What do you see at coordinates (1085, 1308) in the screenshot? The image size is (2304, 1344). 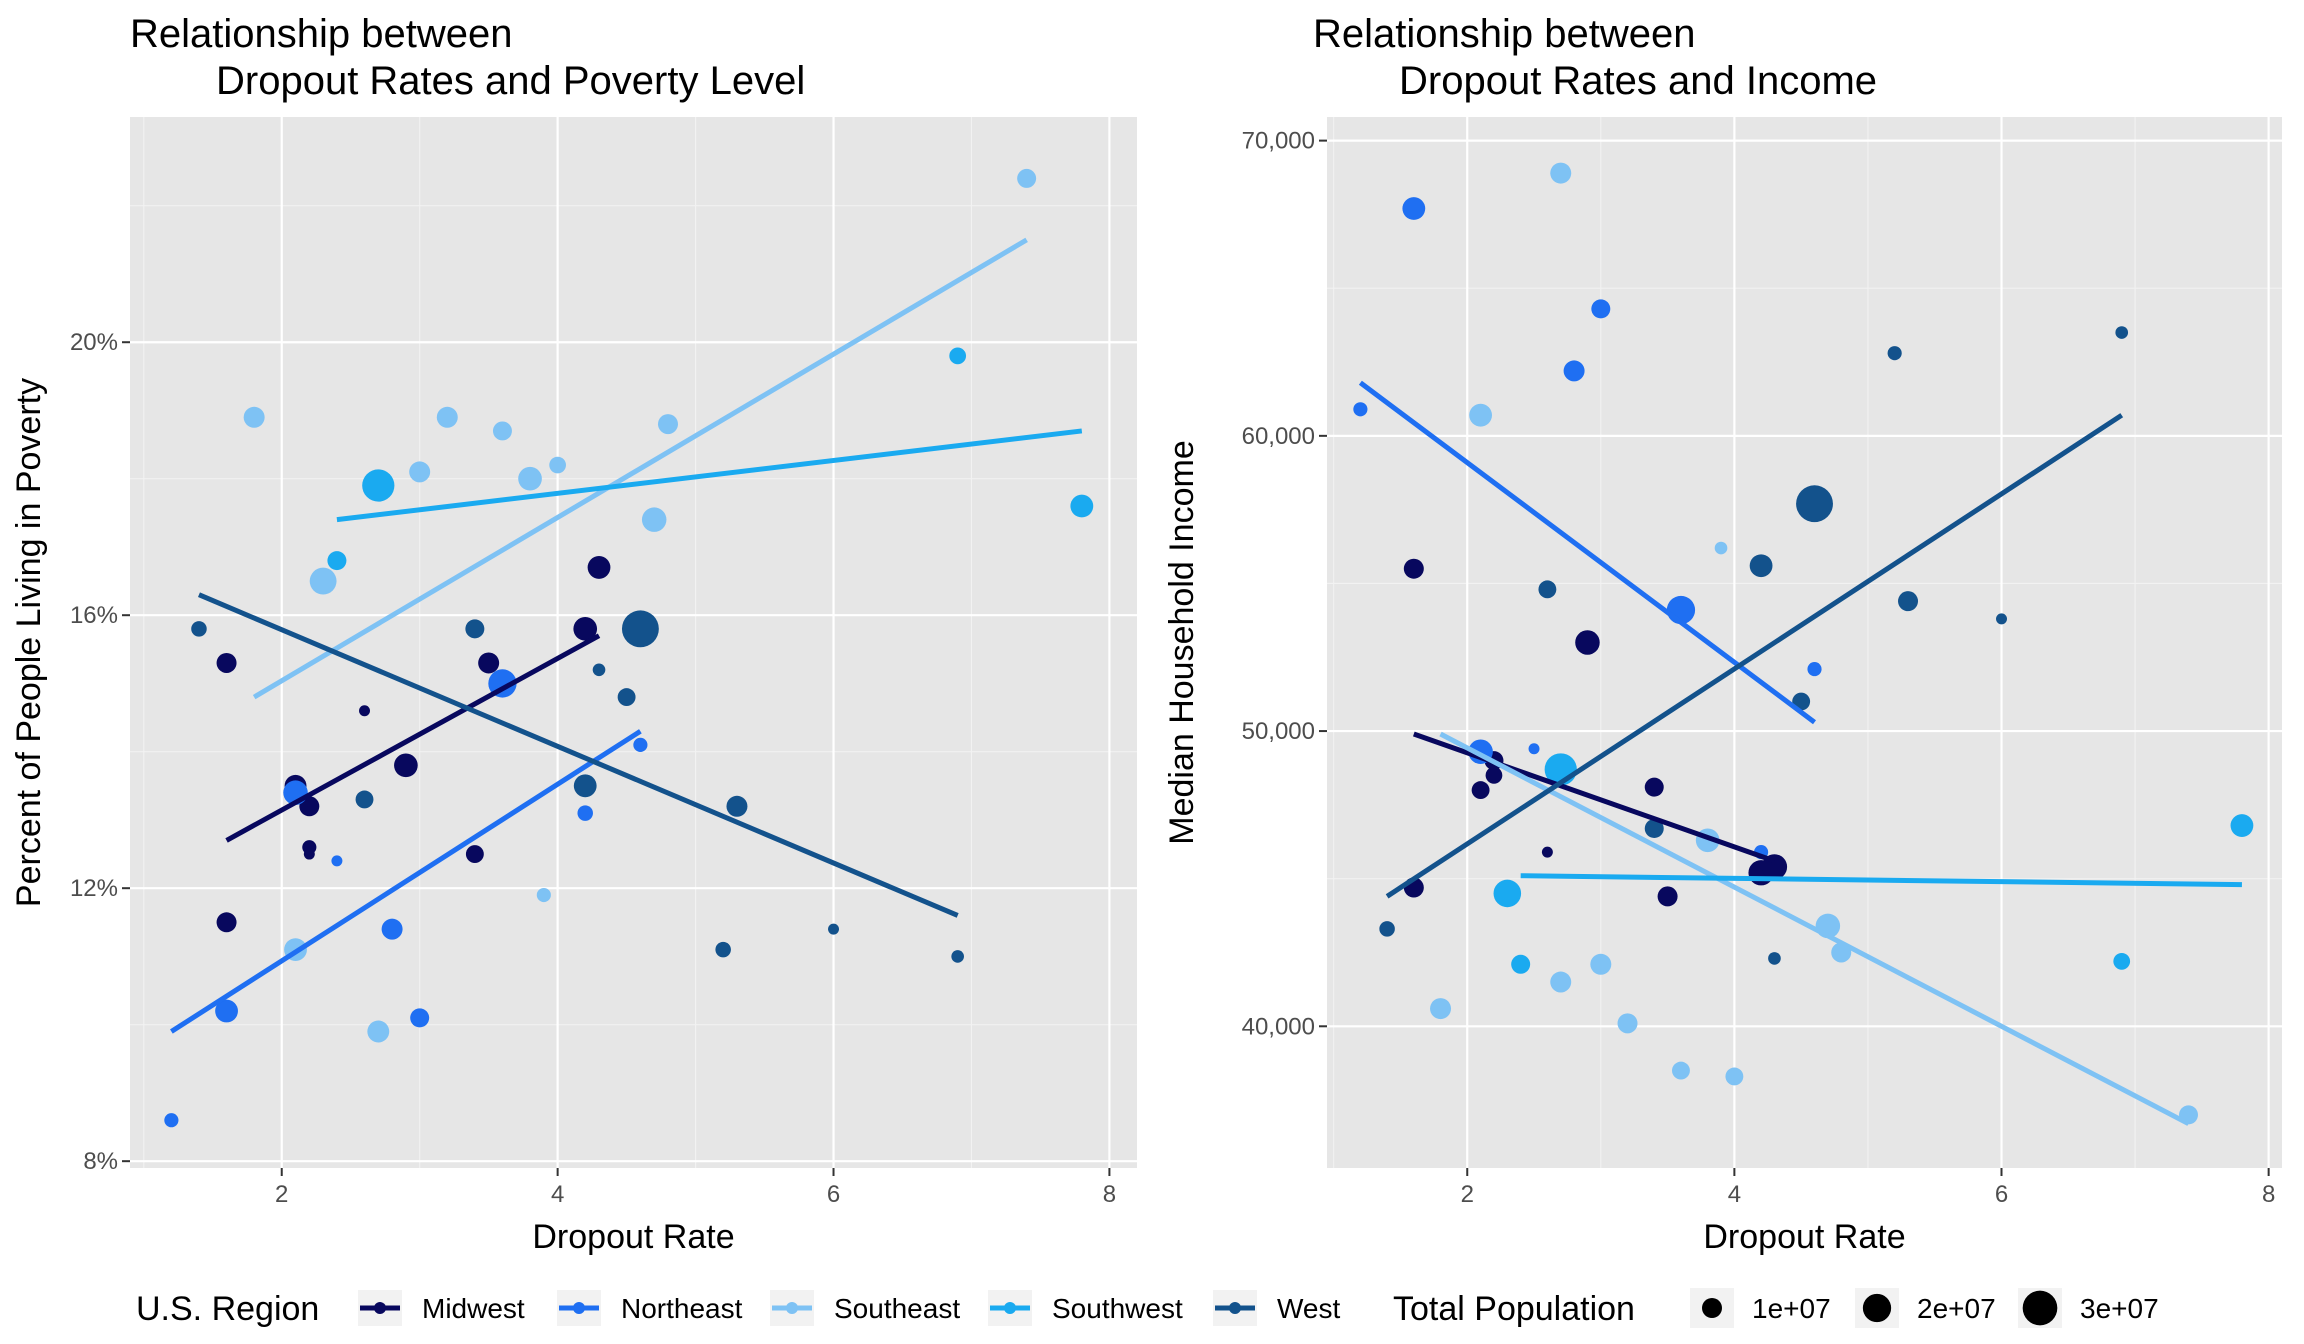 I see `legend-item-southwest: Southwest` at bounding box center [1085, 1308].